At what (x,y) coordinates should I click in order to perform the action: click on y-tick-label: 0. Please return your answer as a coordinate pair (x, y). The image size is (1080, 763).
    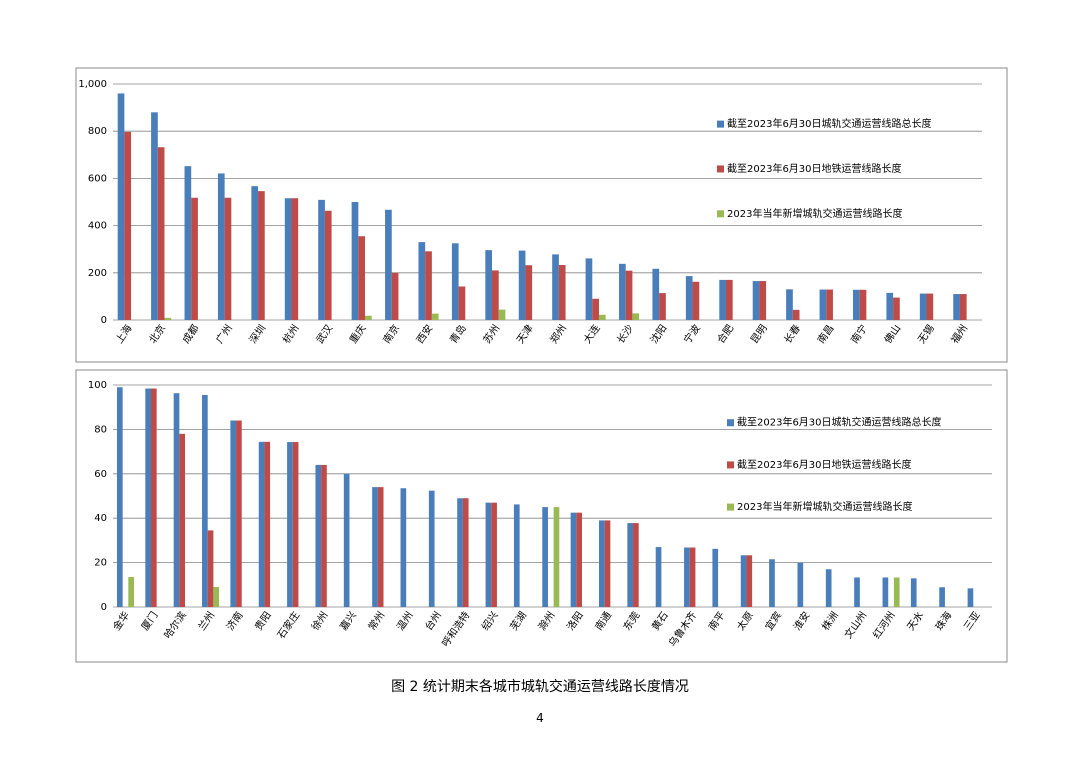
    Looking at the image, I should click on (104, 320).